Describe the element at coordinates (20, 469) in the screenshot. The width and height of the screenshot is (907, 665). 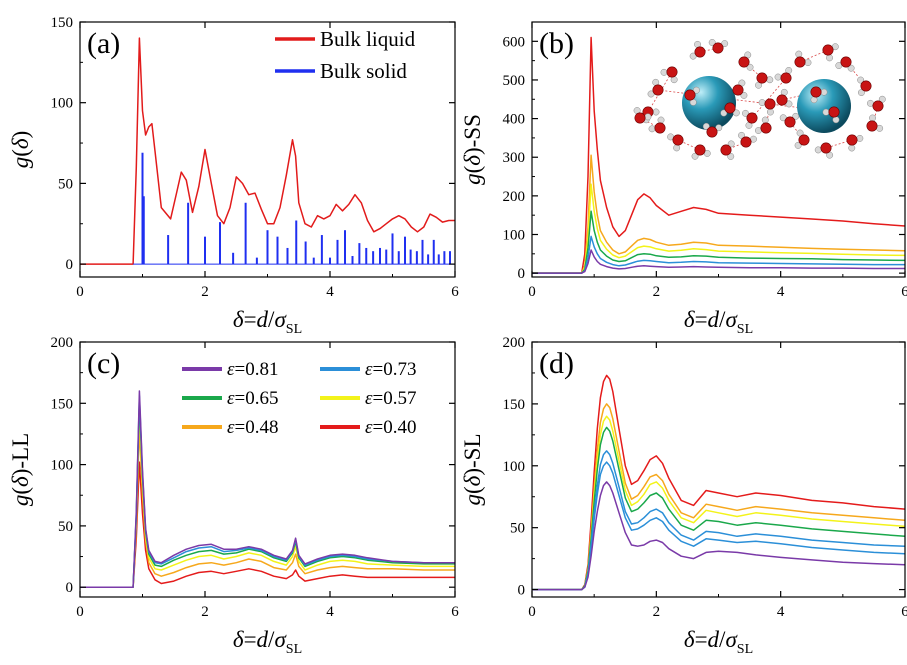
I see `y-axis-label: g(δ)-LL` at that location.